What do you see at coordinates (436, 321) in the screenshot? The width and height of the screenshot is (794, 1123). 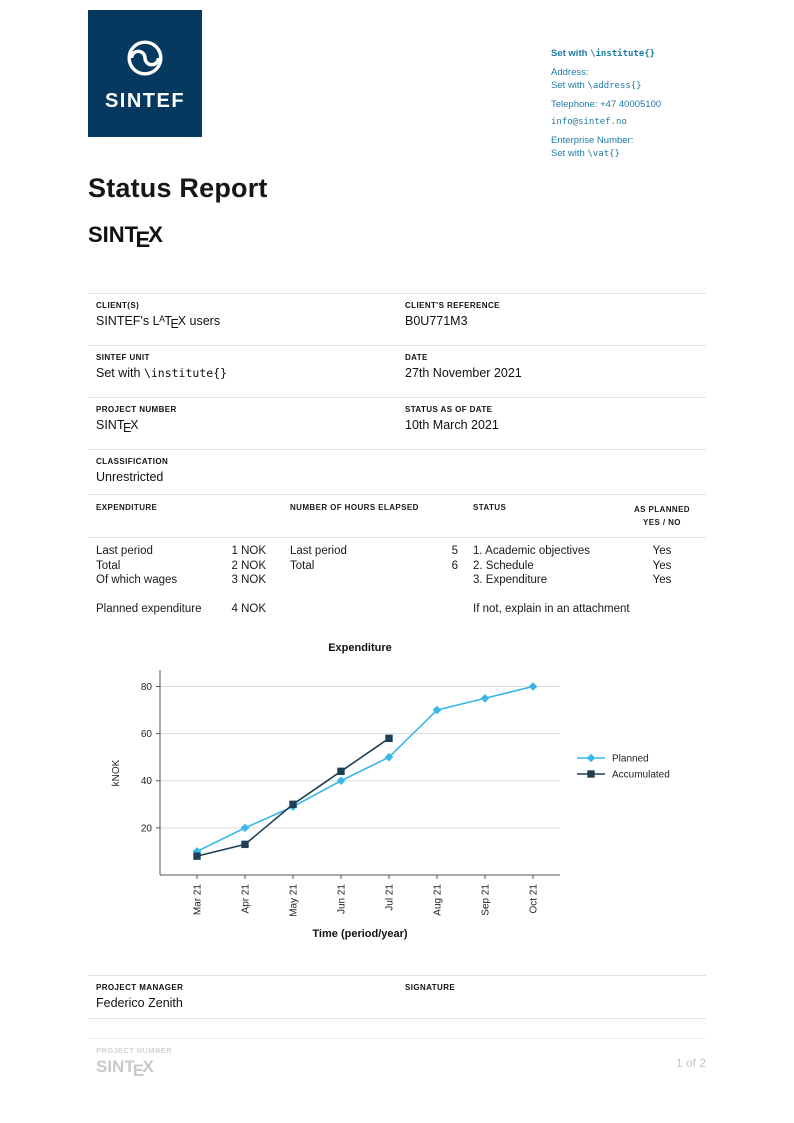 I see `client-reference-value: B0U771M3` at bounding box center [436, 321].